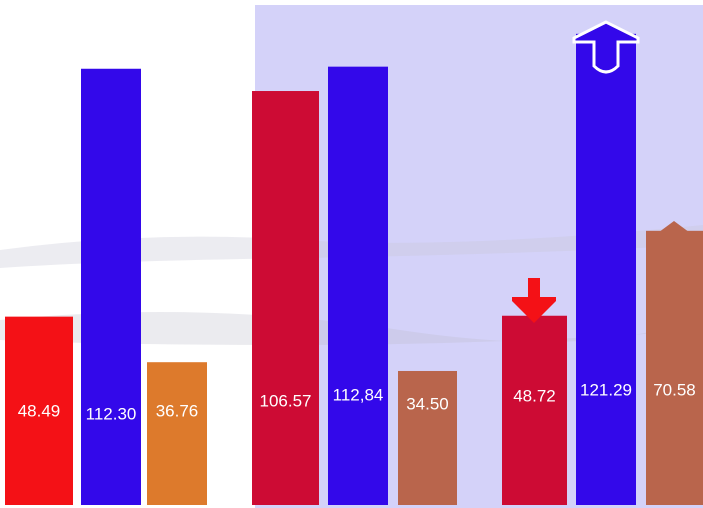  What do you see at coordinates (358, 394) in the screenshot?
I see `value-label: 112,84` at bounding box center [358, 394].